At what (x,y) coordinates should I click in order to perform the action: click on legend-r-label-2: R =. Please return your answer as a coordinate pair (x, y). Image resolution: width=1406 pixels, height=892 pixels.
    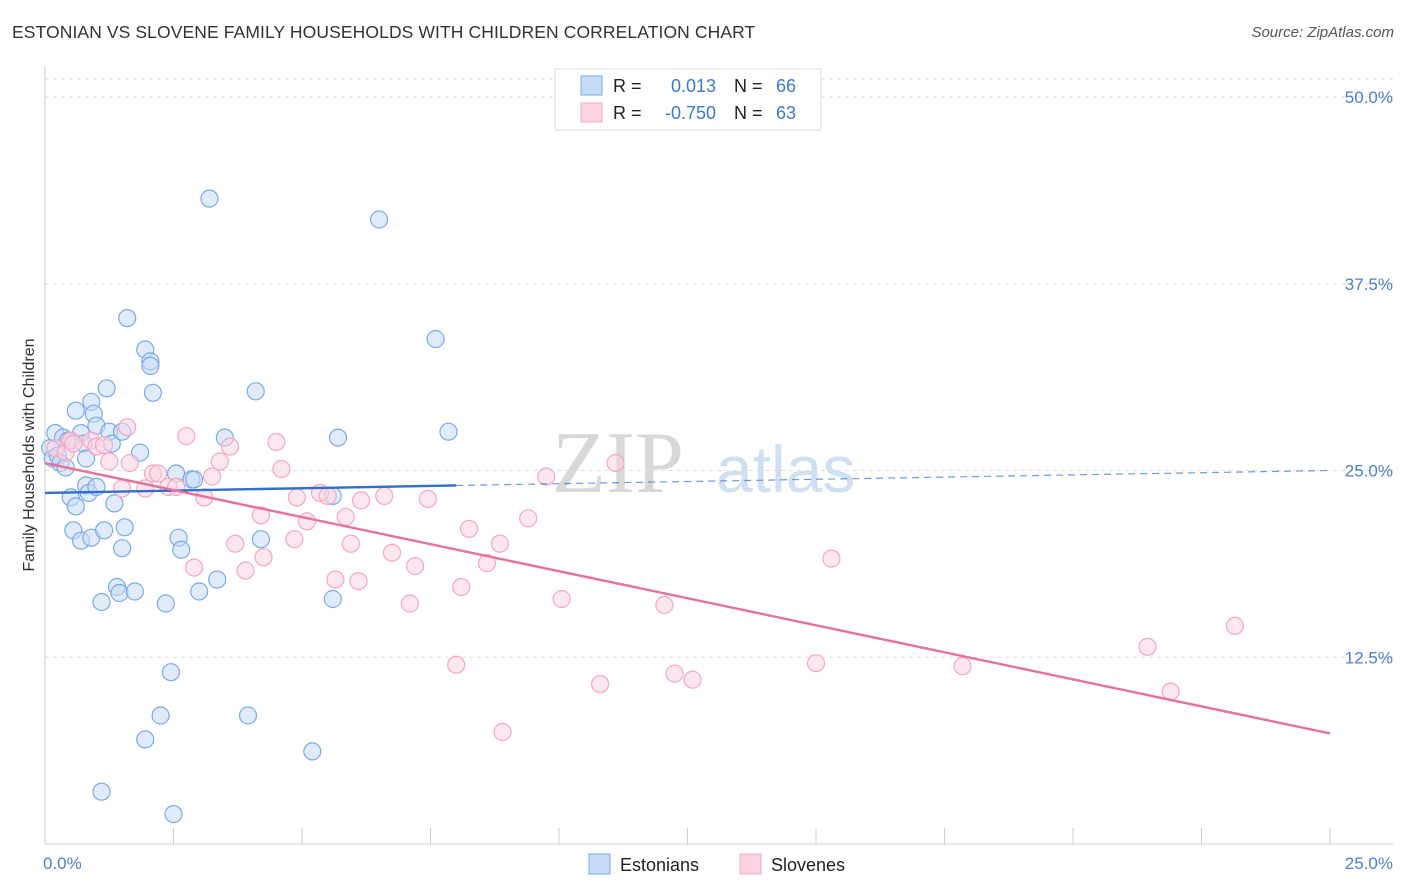
    Looking at the image, I should click on (627, 113).